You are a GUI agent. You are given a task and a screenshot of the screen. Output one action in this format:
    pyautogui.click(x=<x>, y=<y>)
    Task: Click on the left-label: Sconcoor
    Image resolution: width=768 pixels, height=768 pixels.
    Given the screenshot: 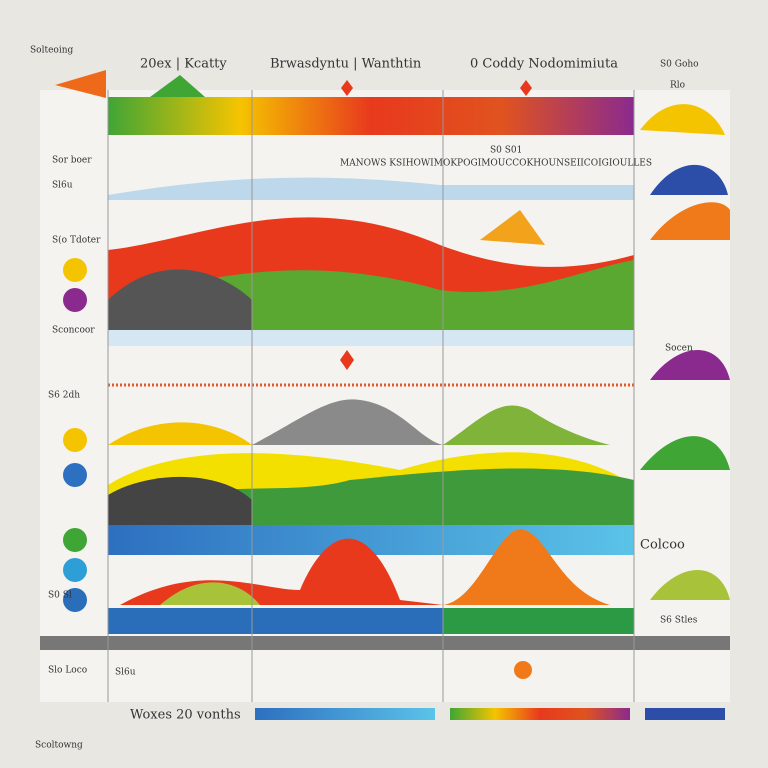 What is the action you would take?
    pyautogui.click(x=73, y=331)
    